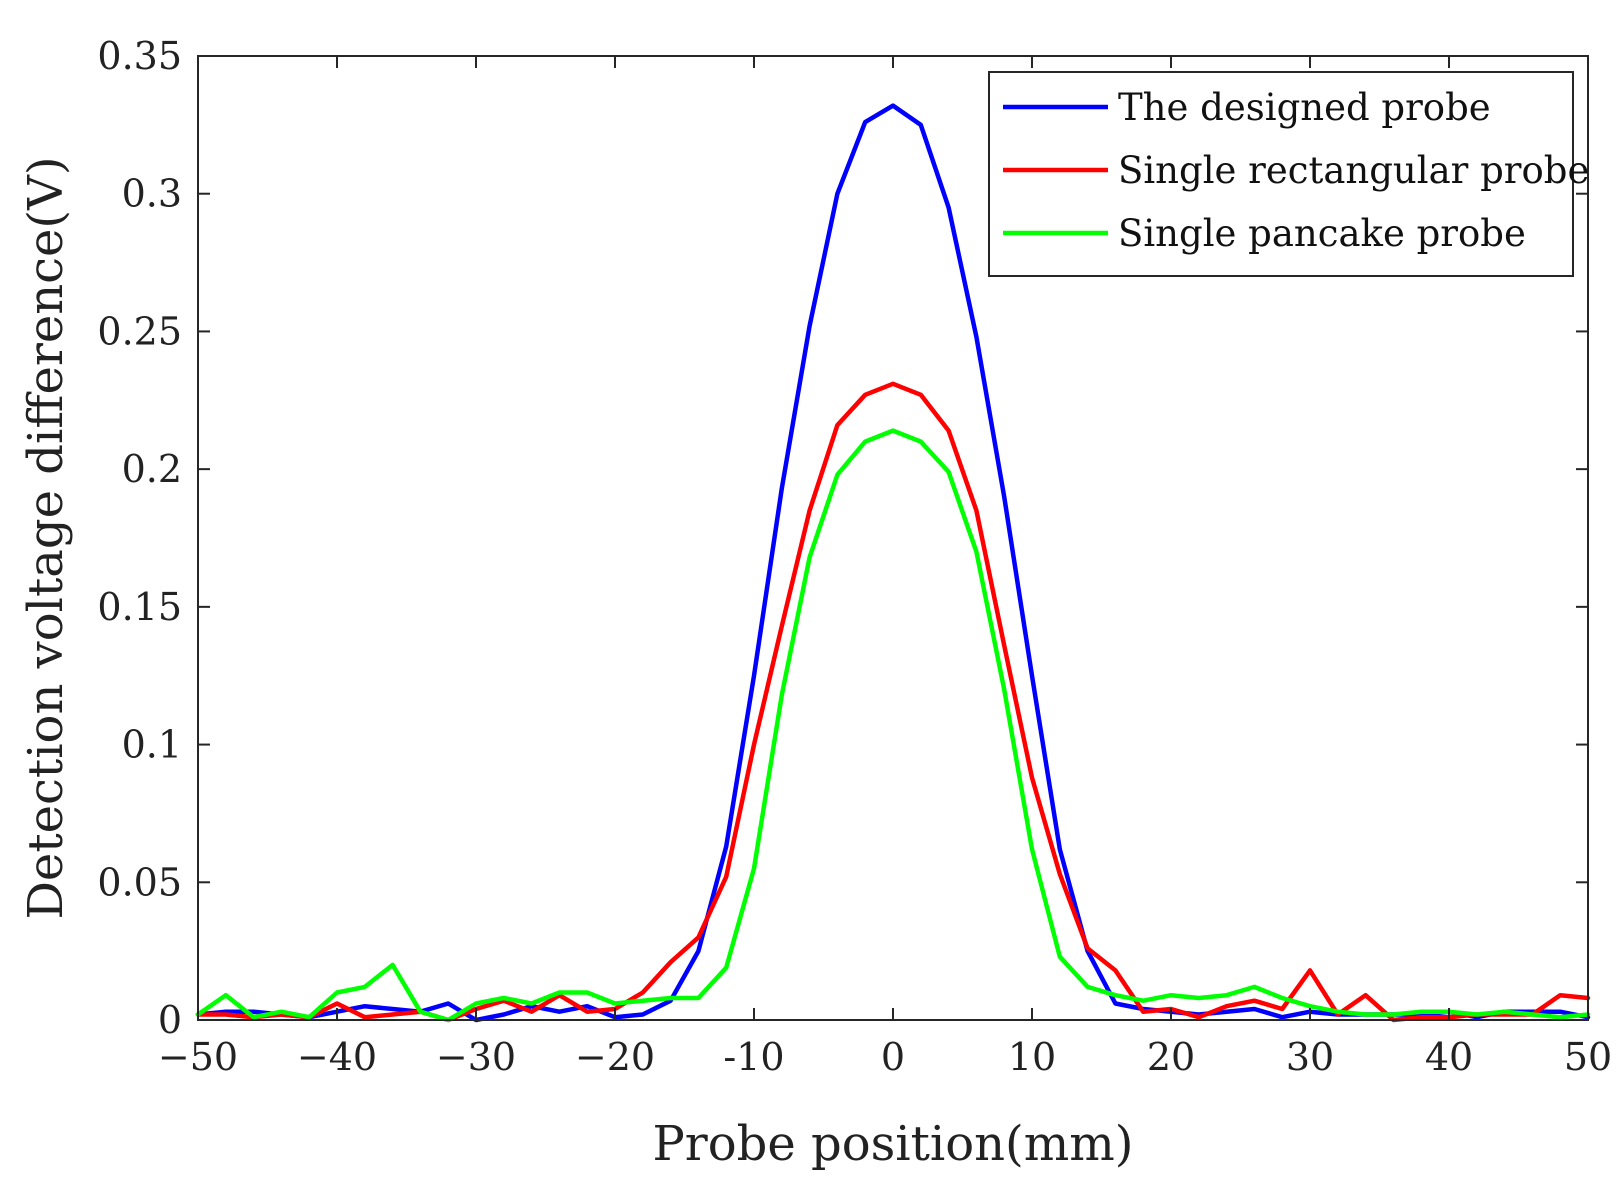  I want to click on x-axis-title: Probe position(mm), so click(892, 1144).